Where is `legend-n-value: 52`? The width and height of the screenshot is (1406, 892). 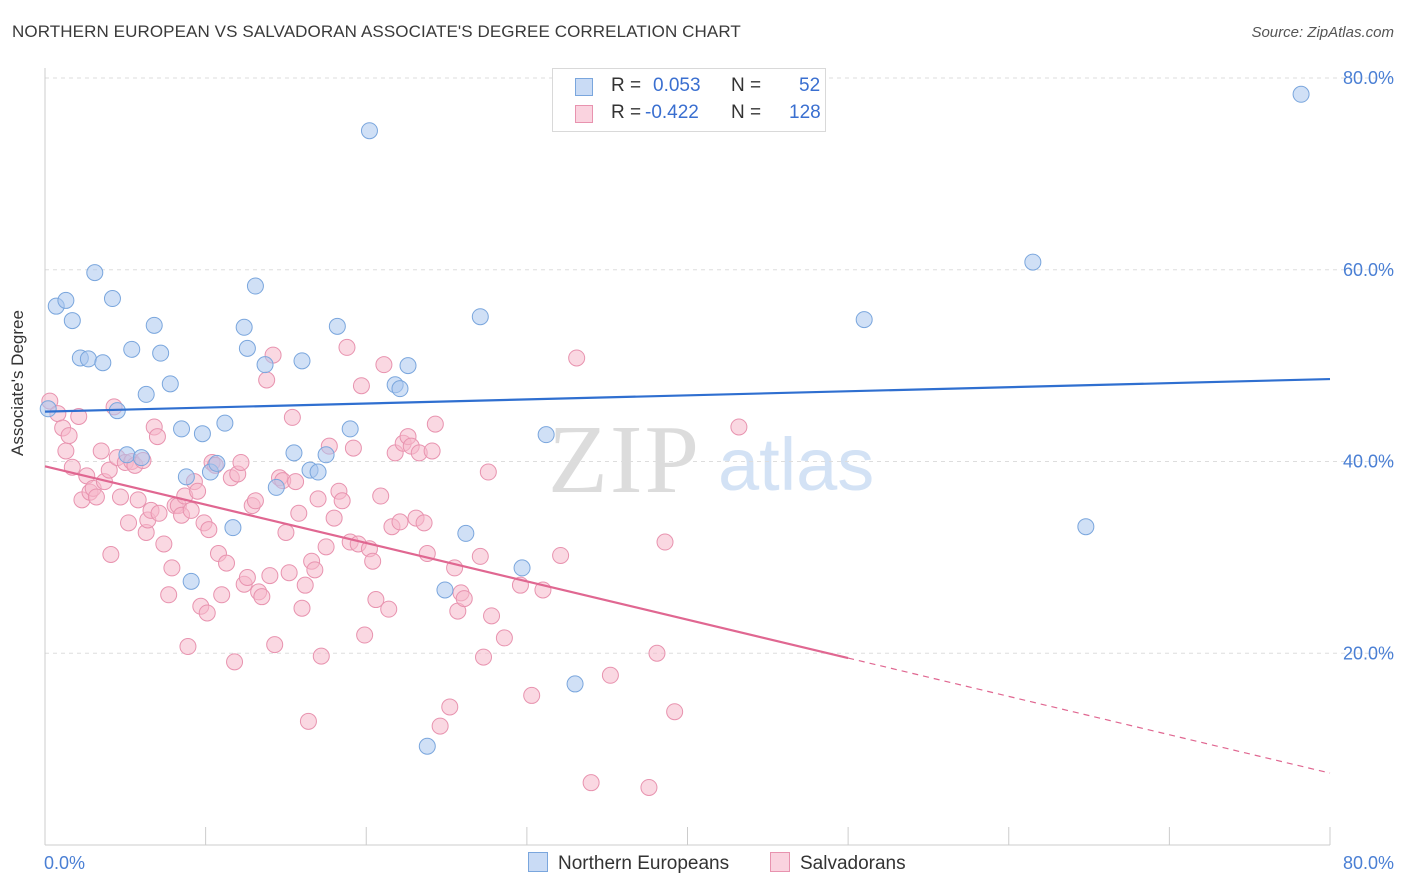
legend-n-value: 52 is located at coordinates (810, 85).